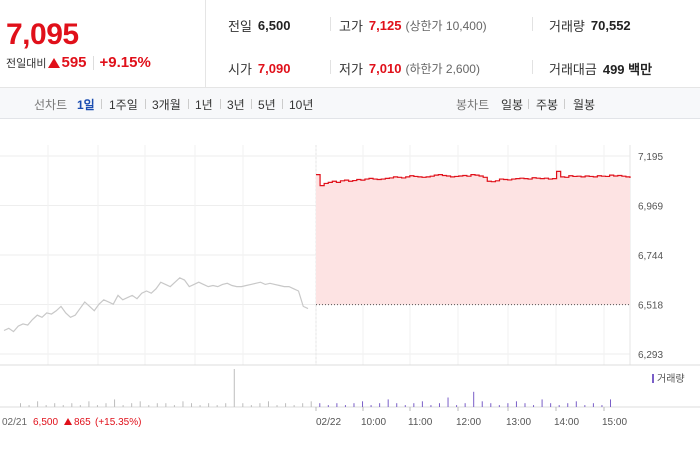 The image size is (700, 450). I want to click on stat-high: 고가 7,125 (상한가 10,400), so click(413, 25).